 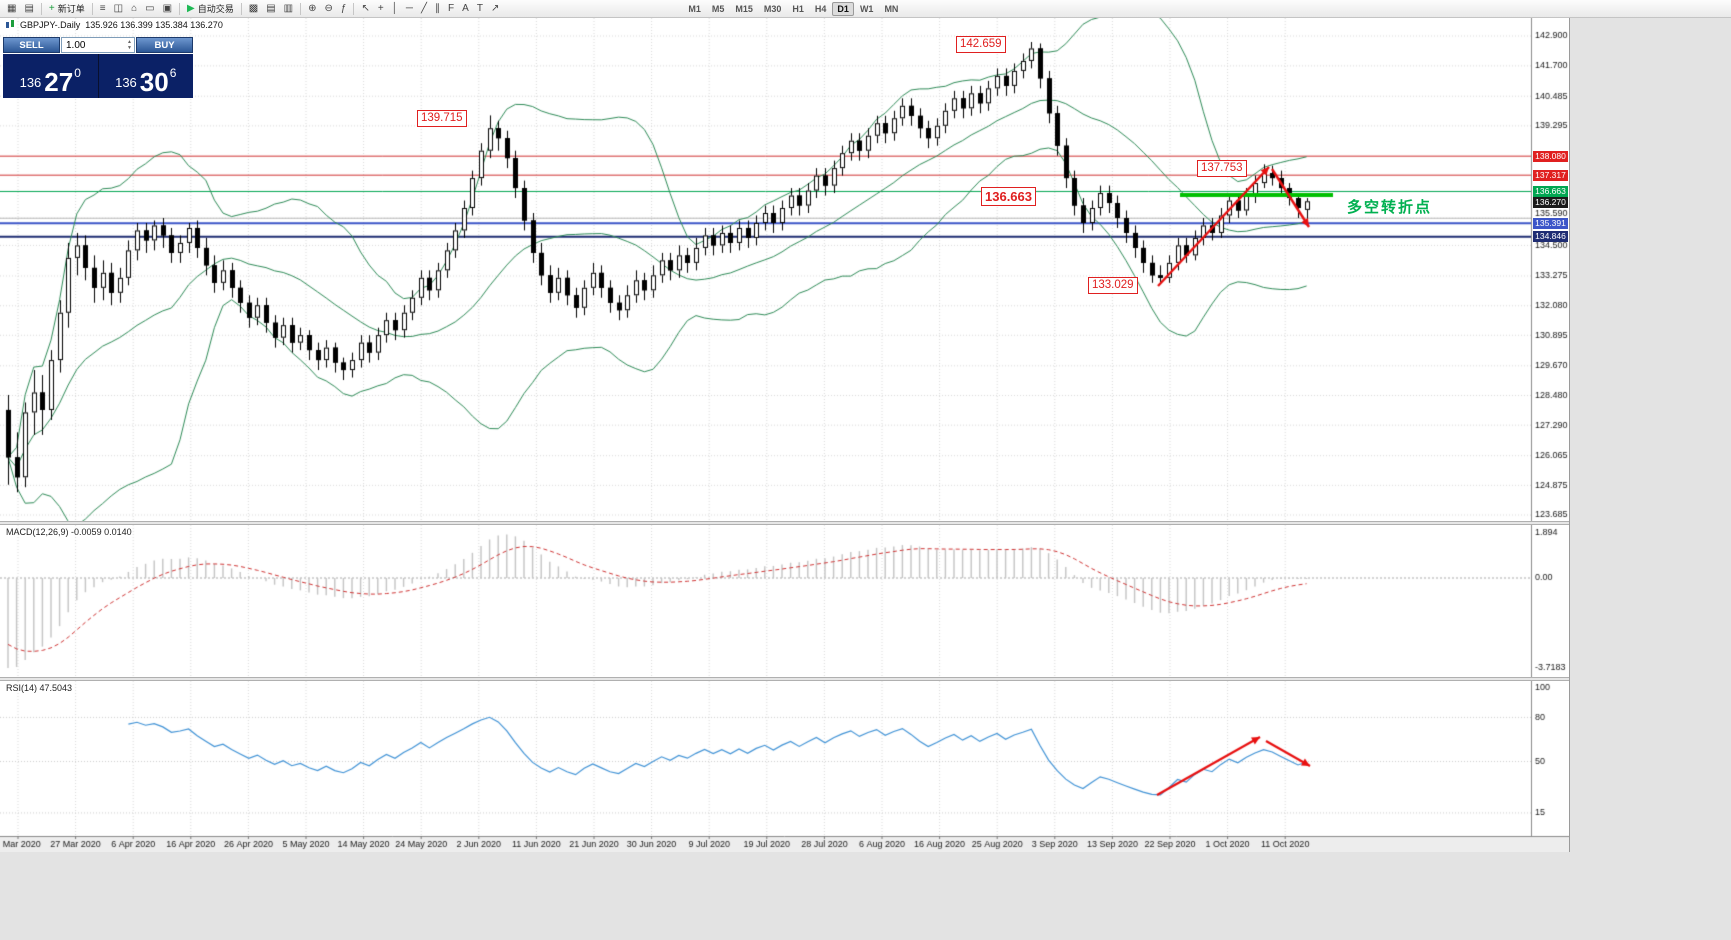 I want to click on arrow-tools-icon: ↗, so click(x=495, y=8).